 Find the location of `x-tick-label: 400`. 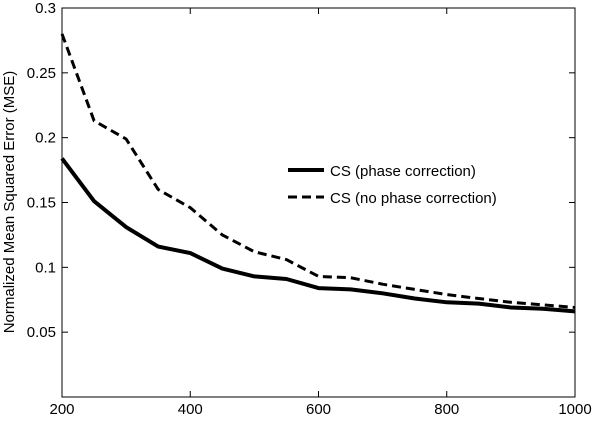

x-tick-label: 400 is located at coordinates (190, 409).